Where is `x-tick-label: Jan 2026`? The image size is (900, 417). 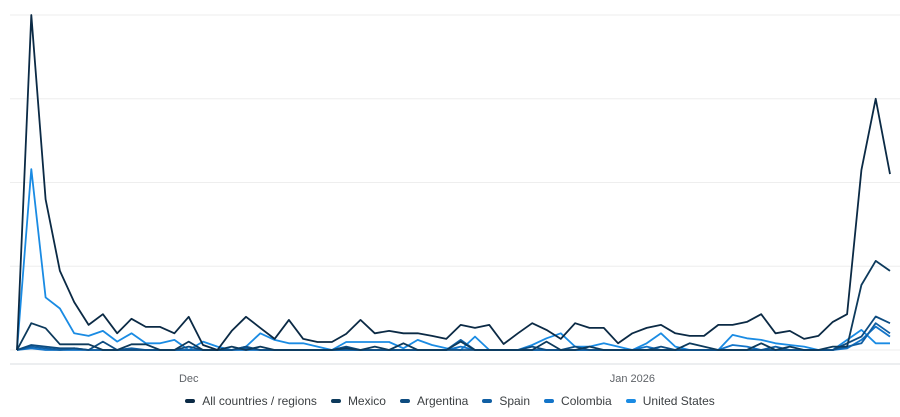
x-tick-label: Jan 2026 is located at coordinates (632, 379).